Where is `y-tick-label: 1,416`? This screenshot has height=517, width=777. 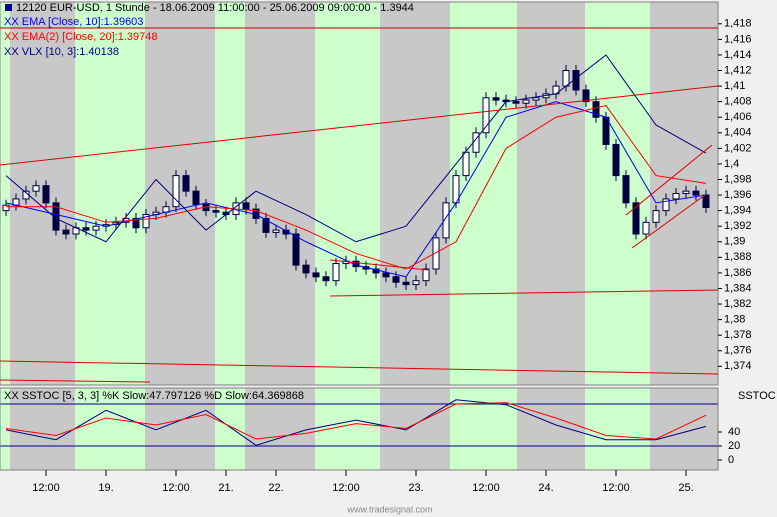 y-tick-label: 1,416 is located at coordinates (738, 39).